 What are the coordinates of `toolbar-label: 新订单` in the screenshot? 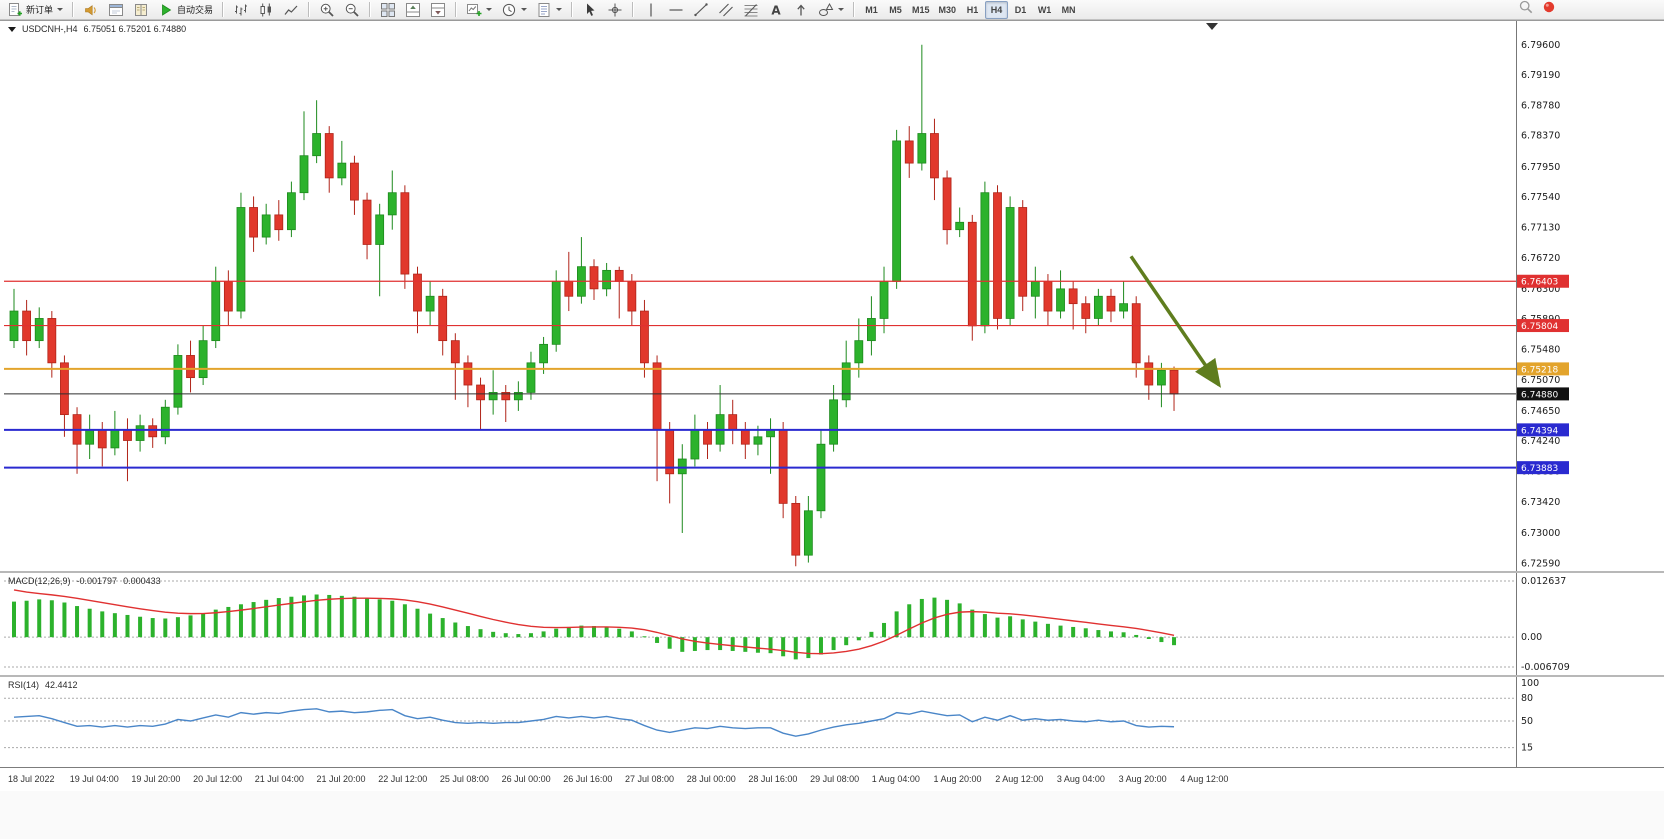 It's located at (40, 10).